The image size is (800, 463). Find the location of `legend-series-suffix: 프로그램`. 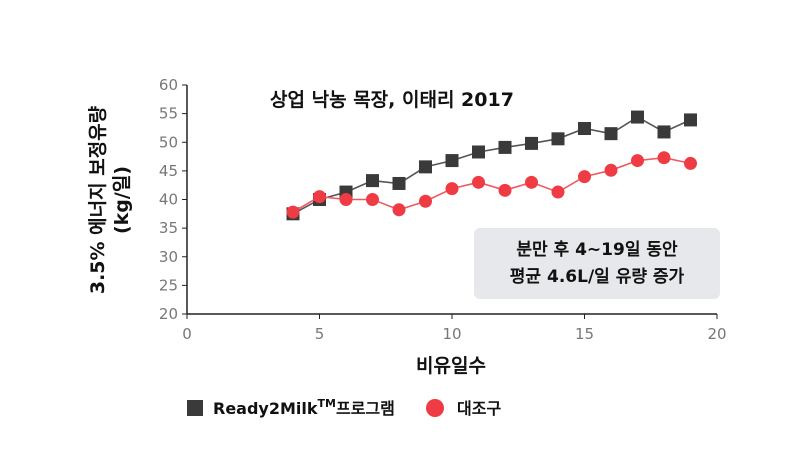

legend-series-suffix: 프로그램 is located at coordinates (365, 408).